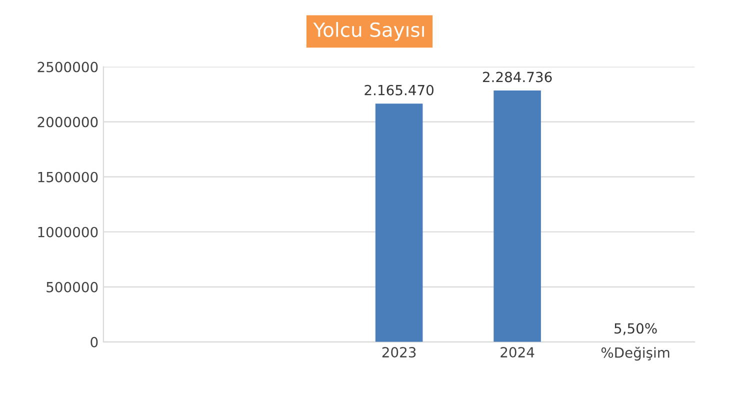 This screenshot has width=739, height=393. Describe the element at coordinates (94, 342) in the screenshot. I see `y-tick-label: 0` at that location.